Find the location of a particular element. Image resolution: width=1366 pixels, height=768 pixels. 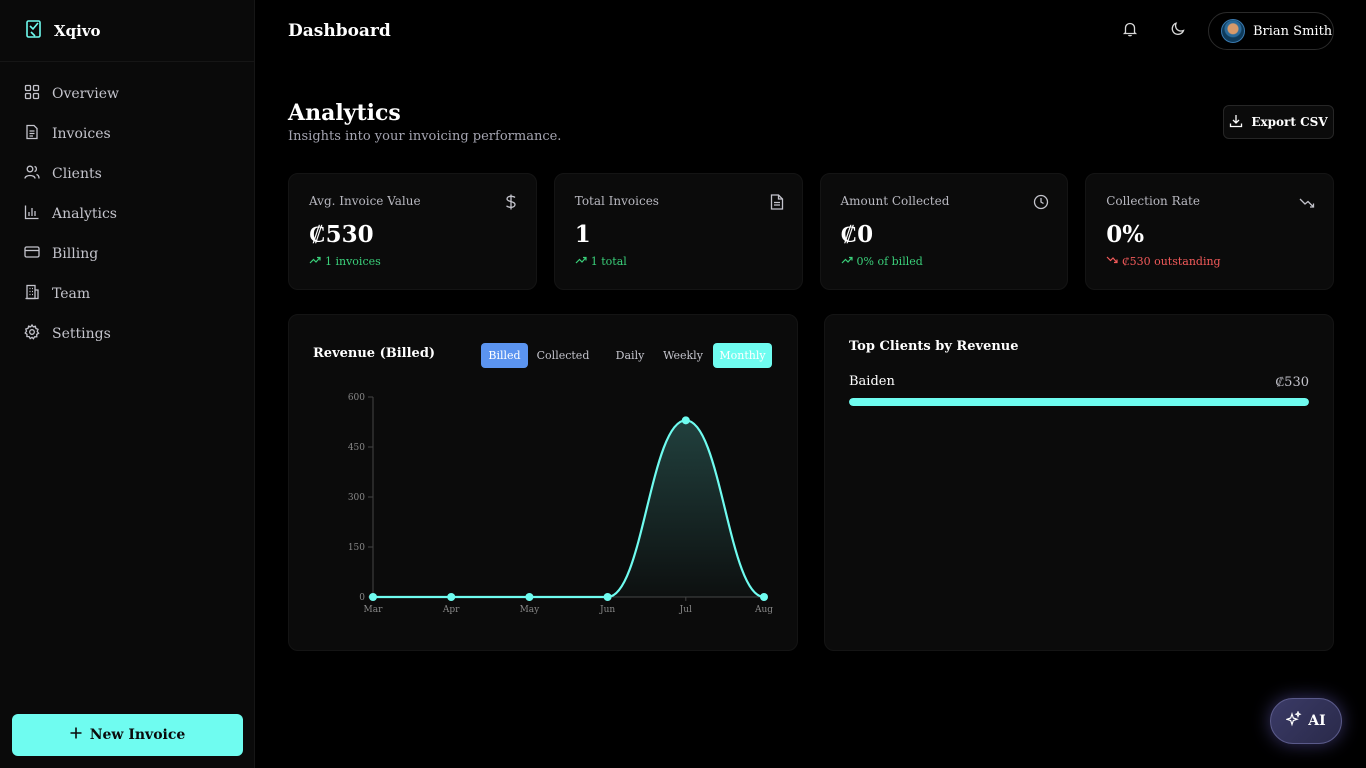

x-tick-label: Mar is located at coordinates (374, 610).